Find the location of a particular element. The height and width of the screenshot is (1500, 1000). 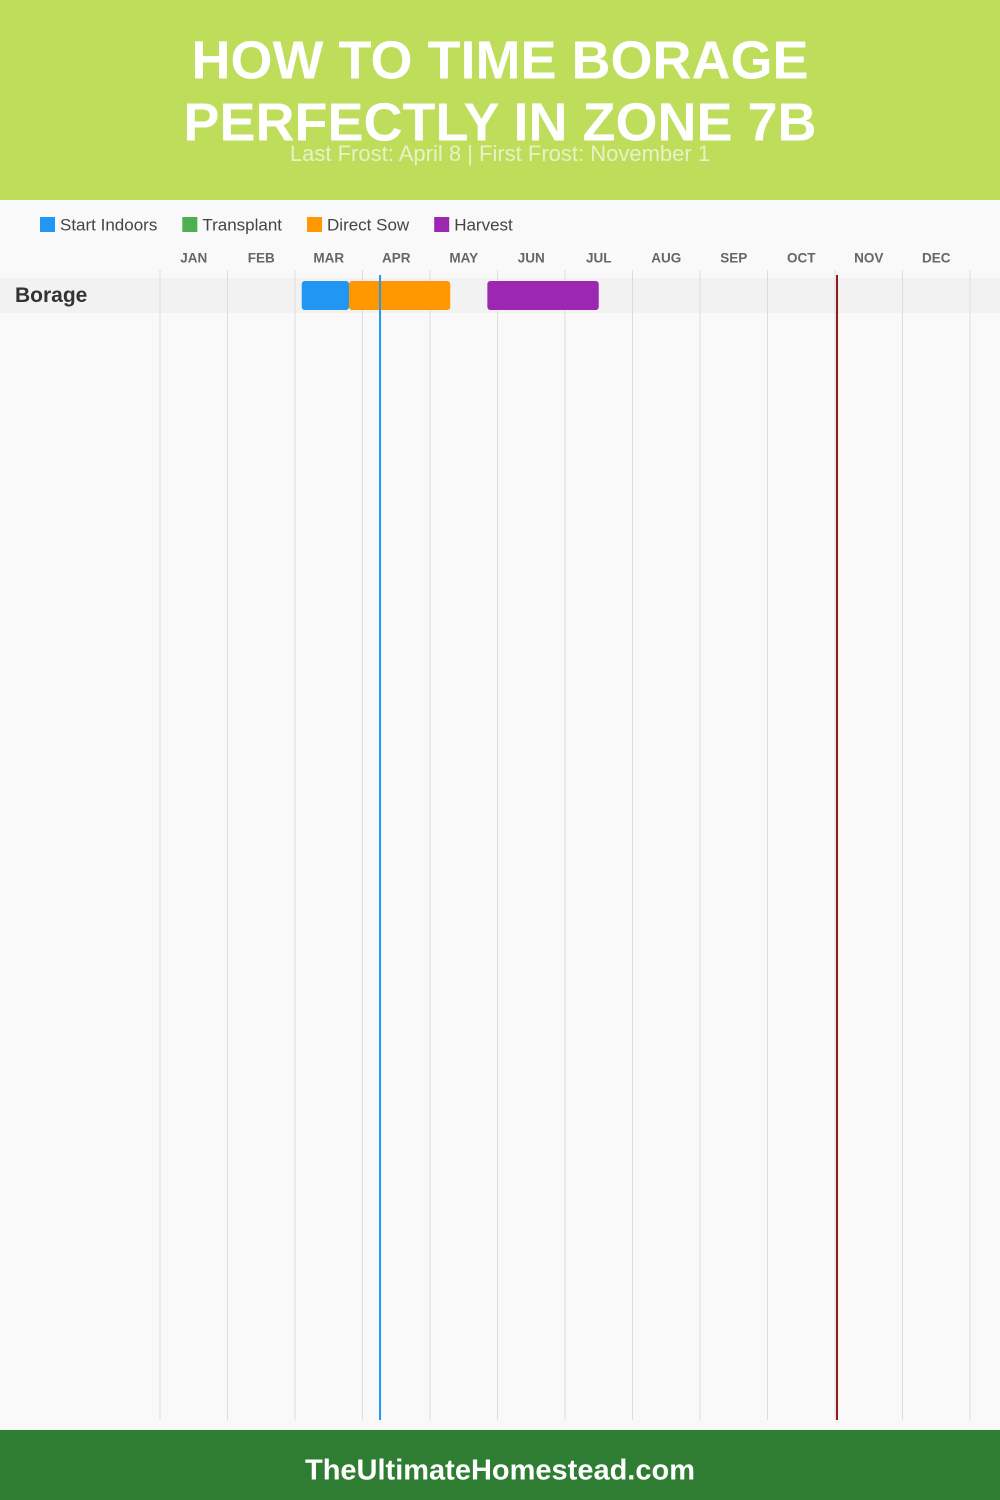

chart-title: HOW TO TIME BORAGE is located at coordinates (500, 60).